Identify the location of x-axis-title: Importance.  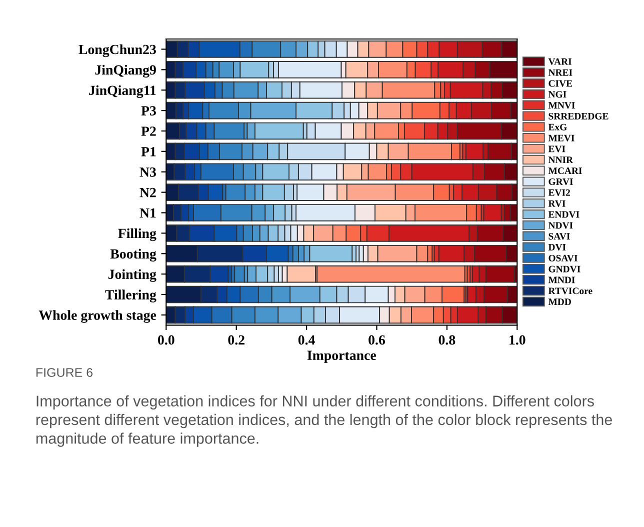
(341, 356).